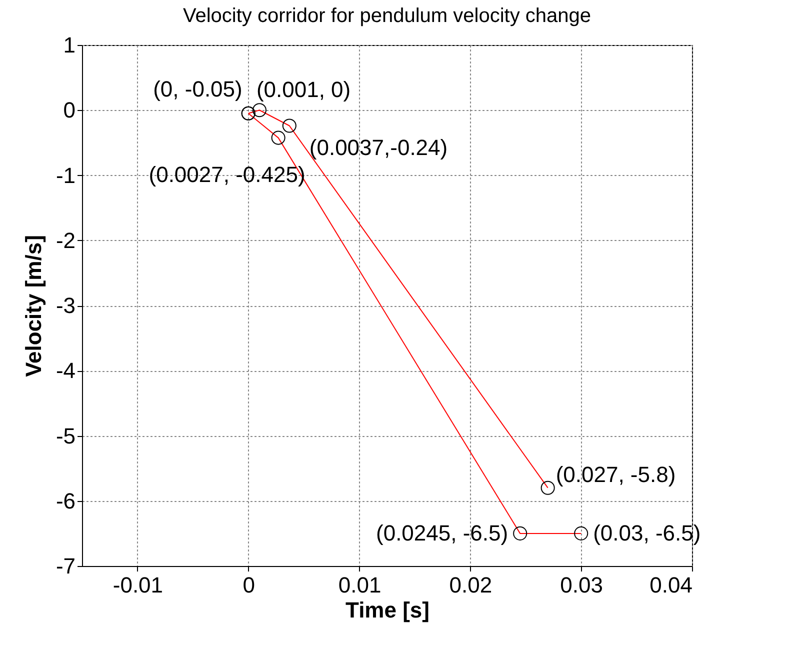 The width and height of the screenshot is (786, 661). Describe the element at coordinates (66, 566) in the screenshot. I see `y-tick-label: -7` at that location.